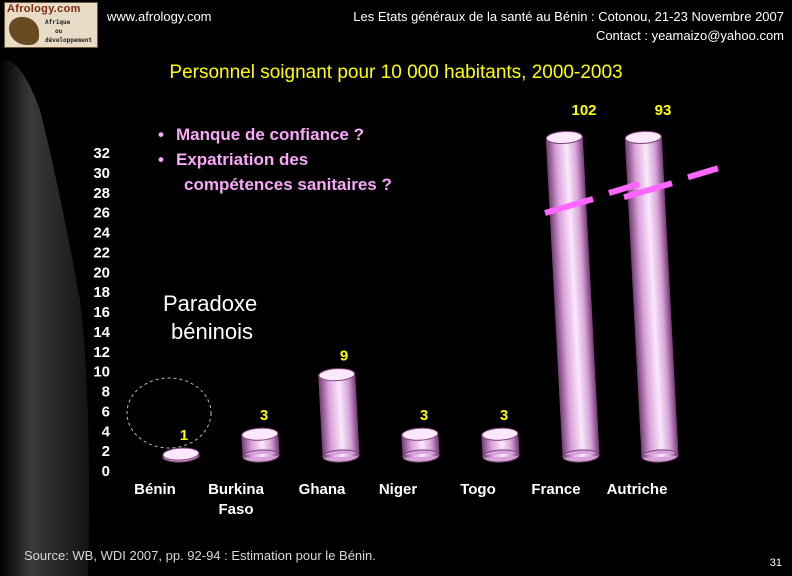  I want to click on logo-subtitle-1: Afrique, so click(58, 22).